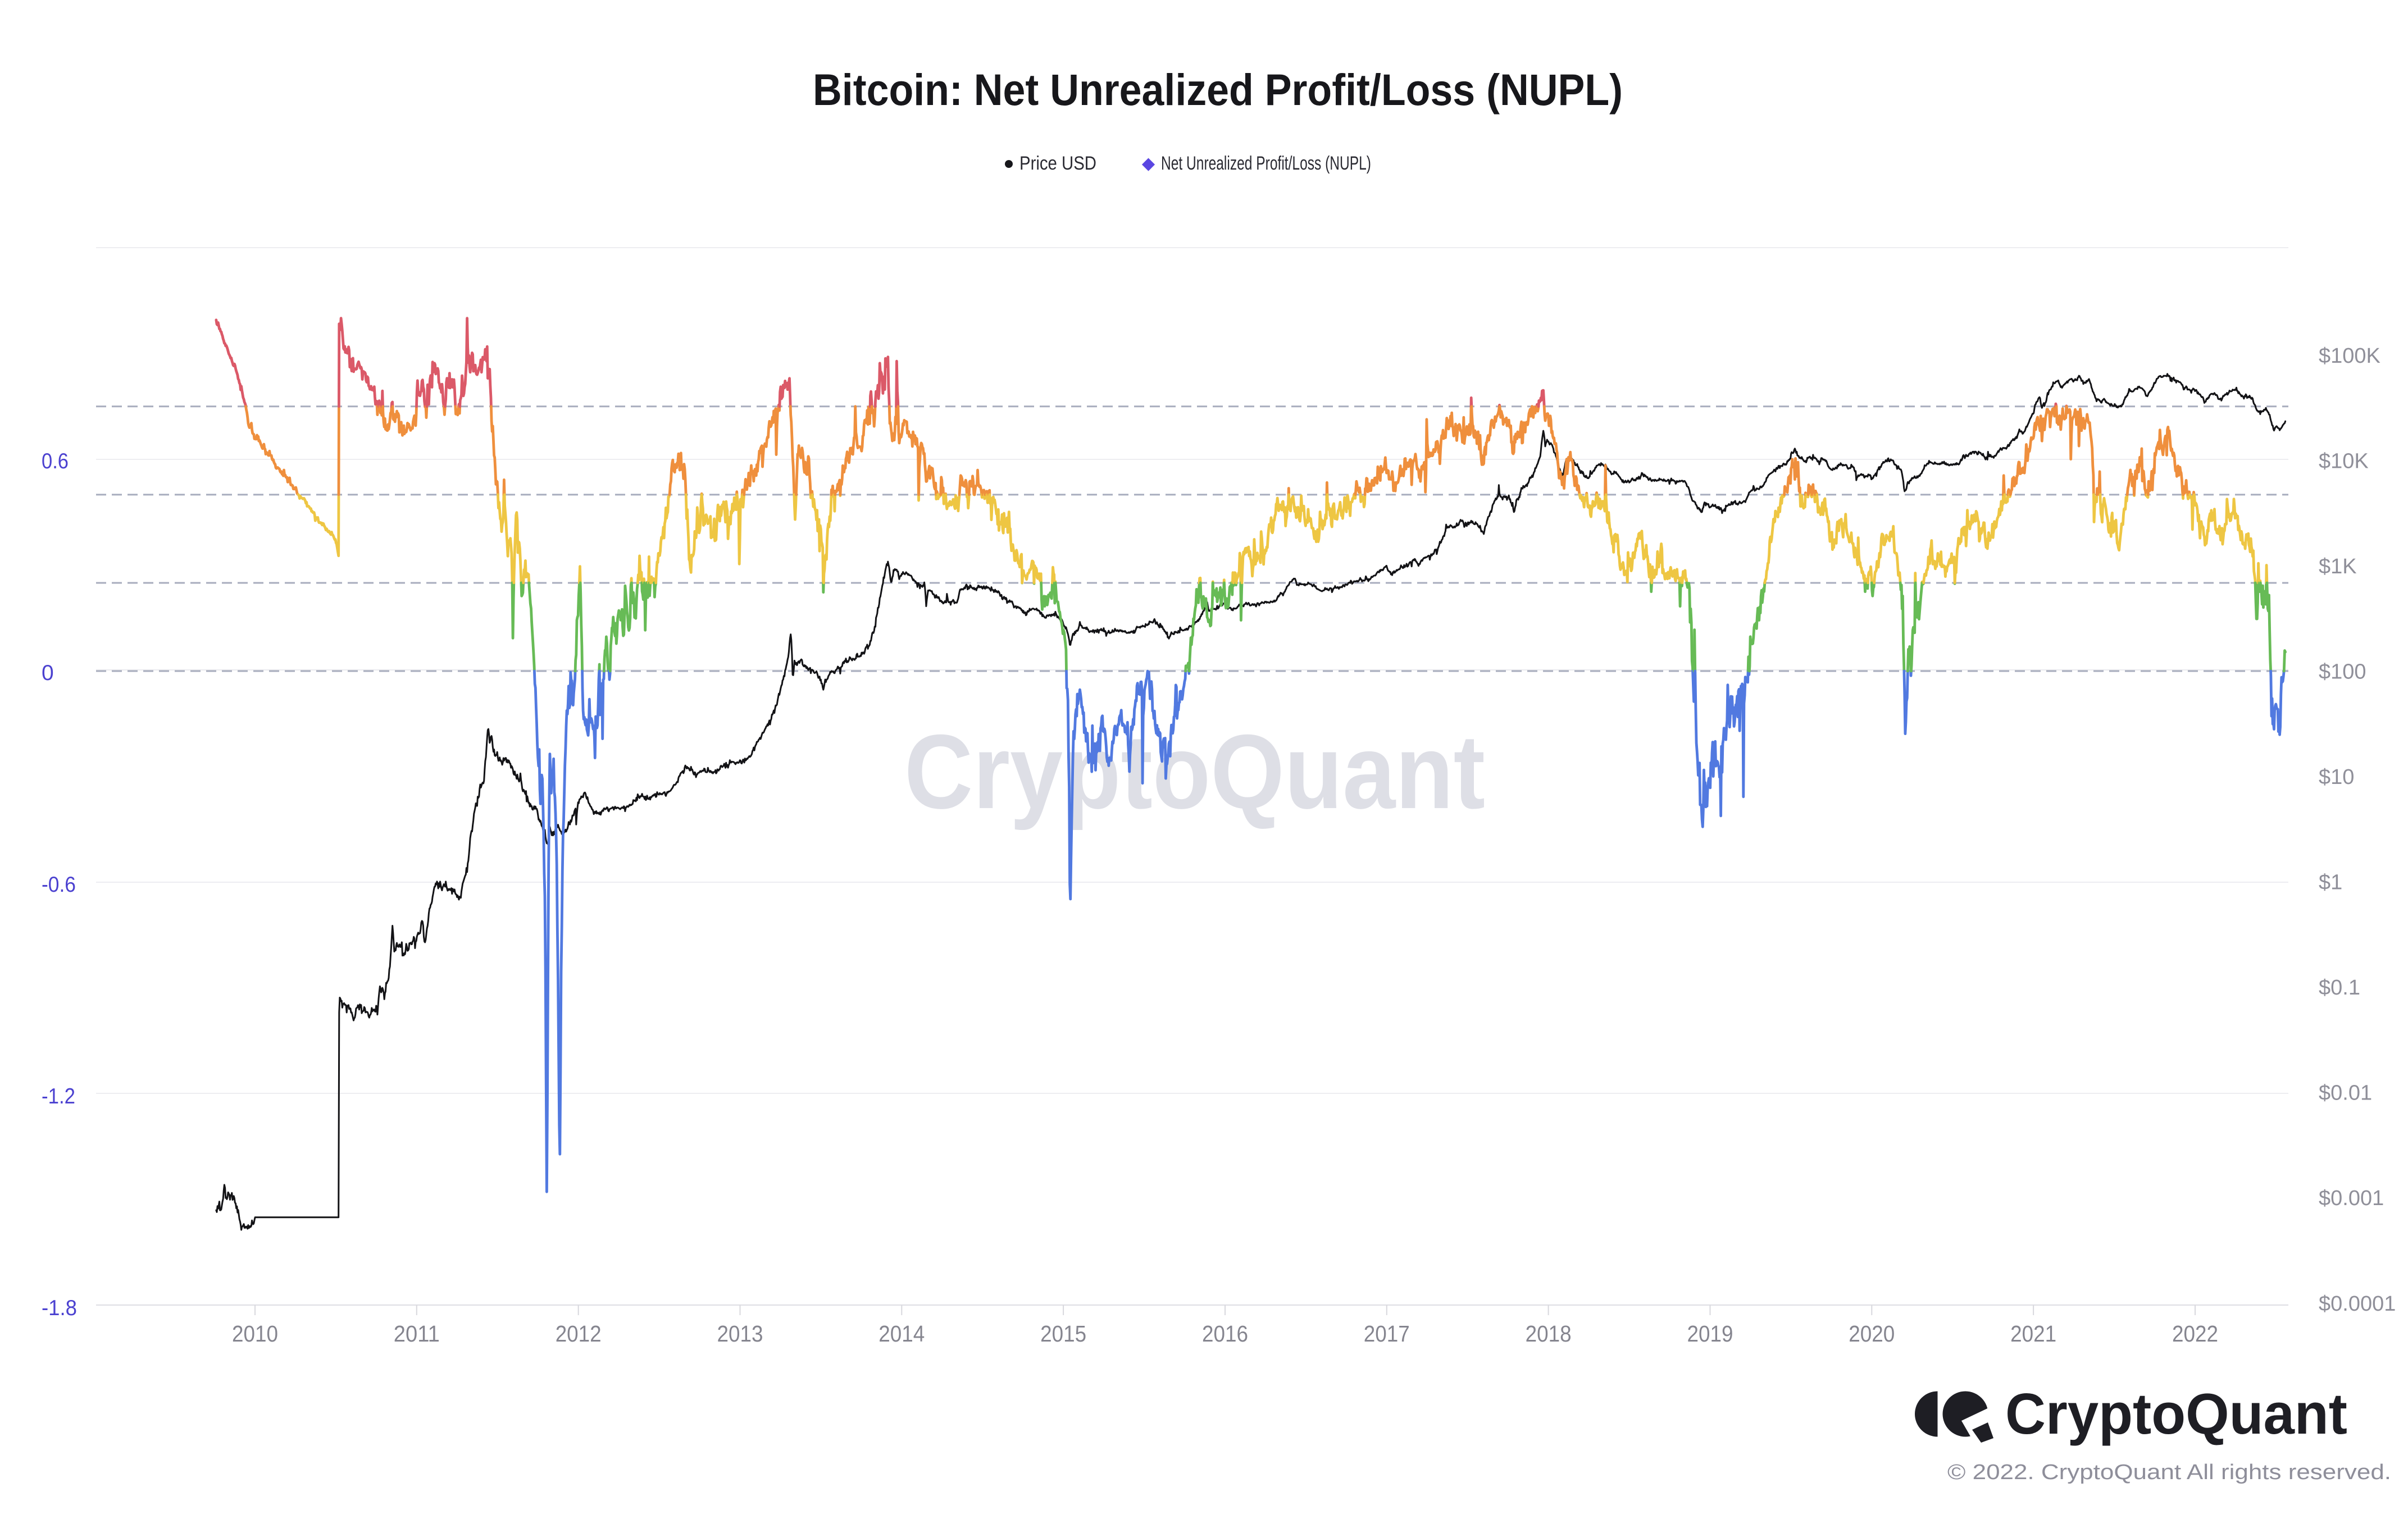  What do you see at coordinates (59, 1308) in the screenshot?
I see `svg-text: -1.8` at bounding box center [59, 1308].